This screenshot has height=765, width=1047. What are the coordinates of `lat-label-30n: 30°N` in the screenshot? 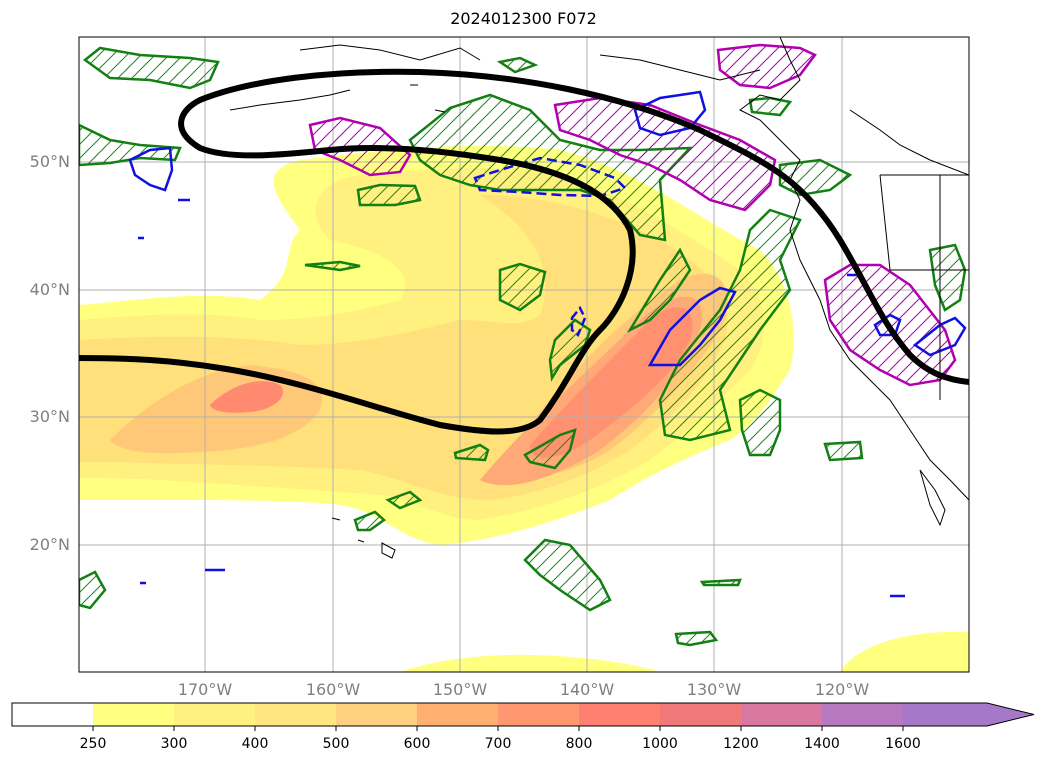 It's located at (49, 416).